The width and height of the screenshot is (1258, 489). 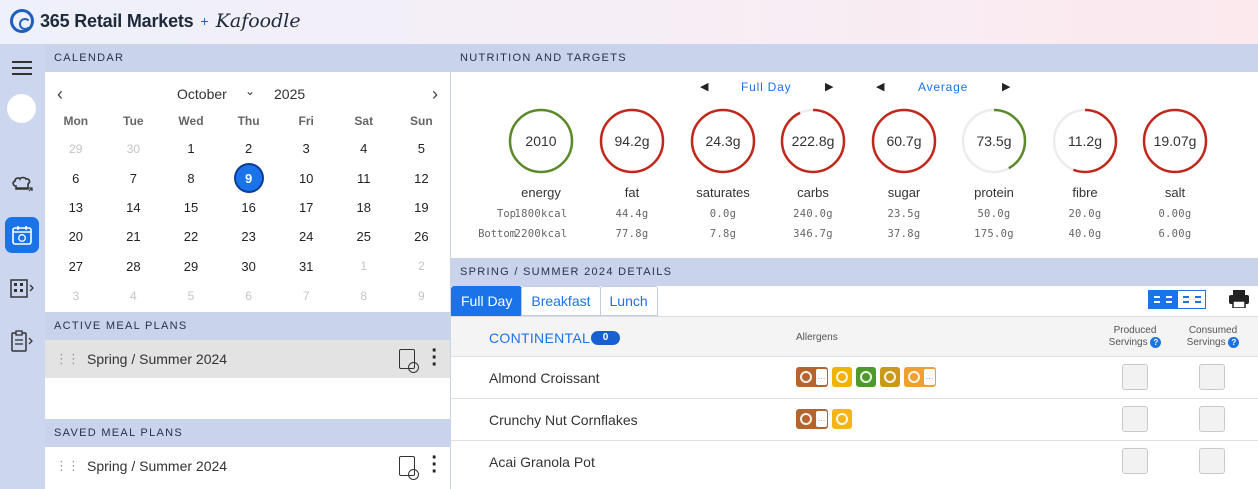 I want to click on building-icon, so click(x=22, y=288).